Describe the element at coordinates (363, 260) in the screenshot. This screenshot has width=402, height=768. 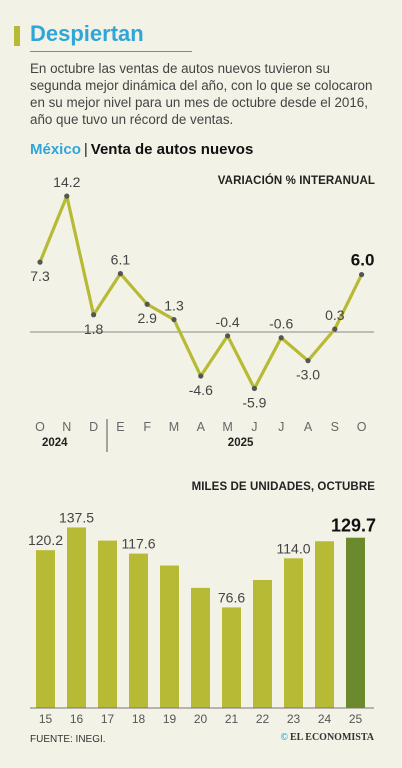
I see `data-label: 6.0` at that location.